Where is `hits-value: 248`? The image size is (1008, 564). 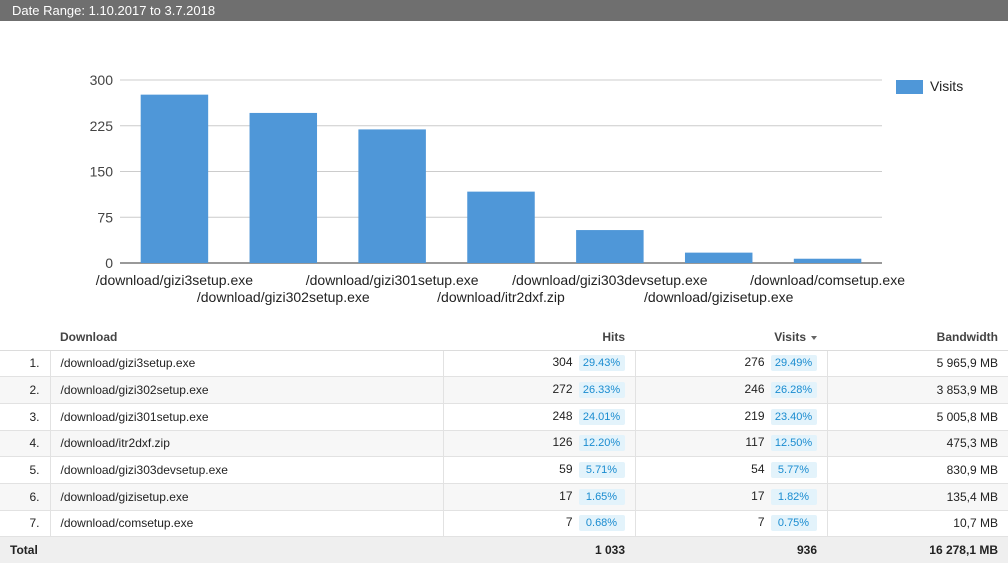
hits-value: 248 is located at coordinates (562, 415).